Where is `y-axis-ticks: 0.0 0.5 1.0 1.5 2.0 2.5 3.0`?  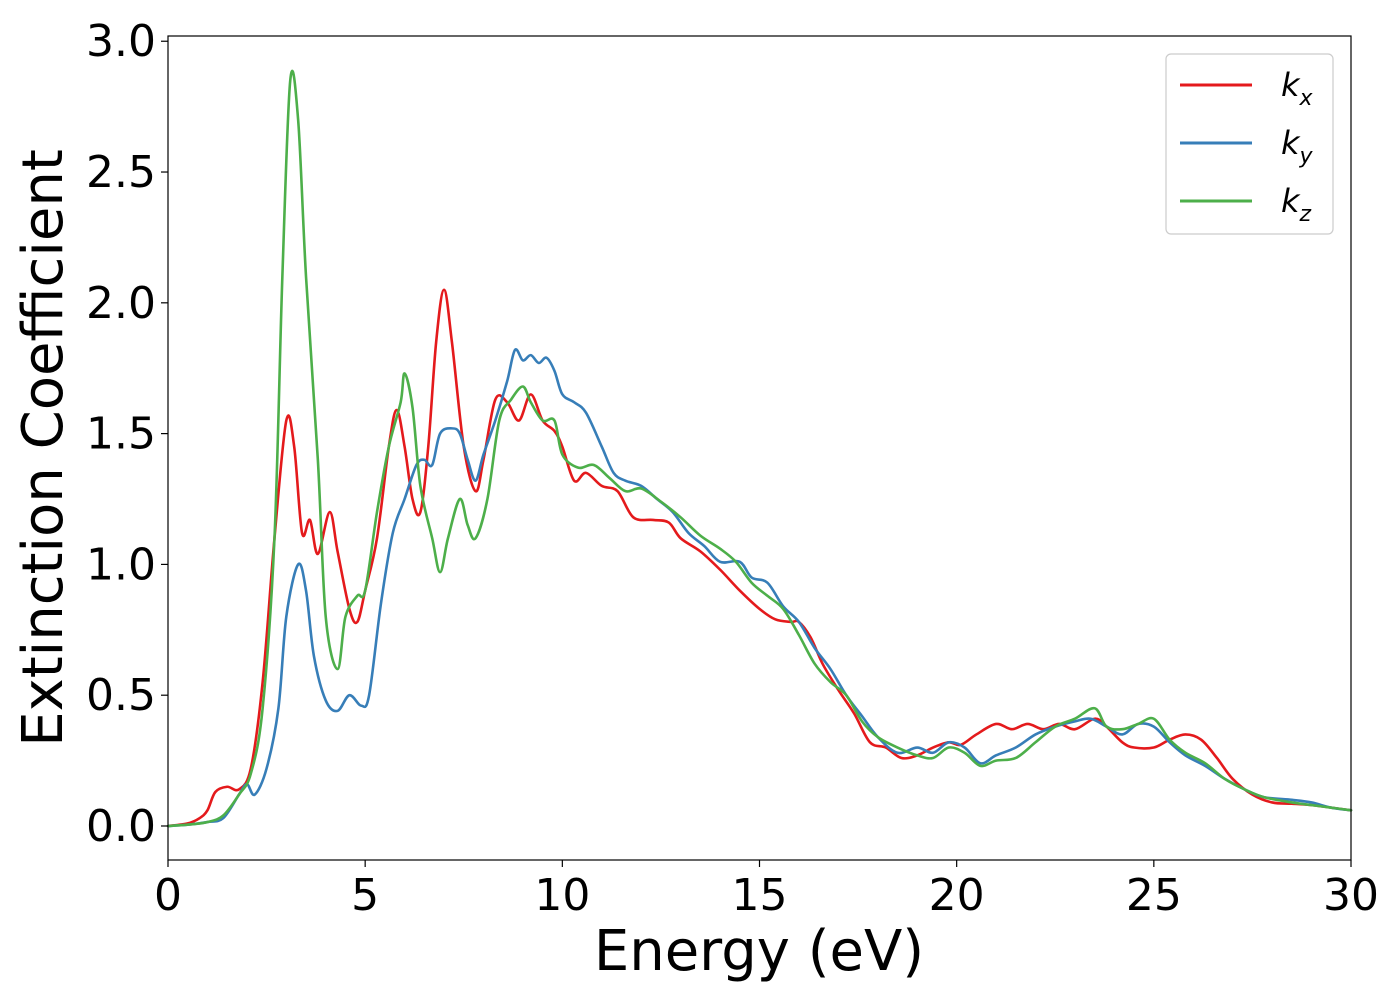
y-axis-ticks: 0.0 0.5 1.0 1.5 2.0 2.5 3.0 is located at coordinates (127, 434).